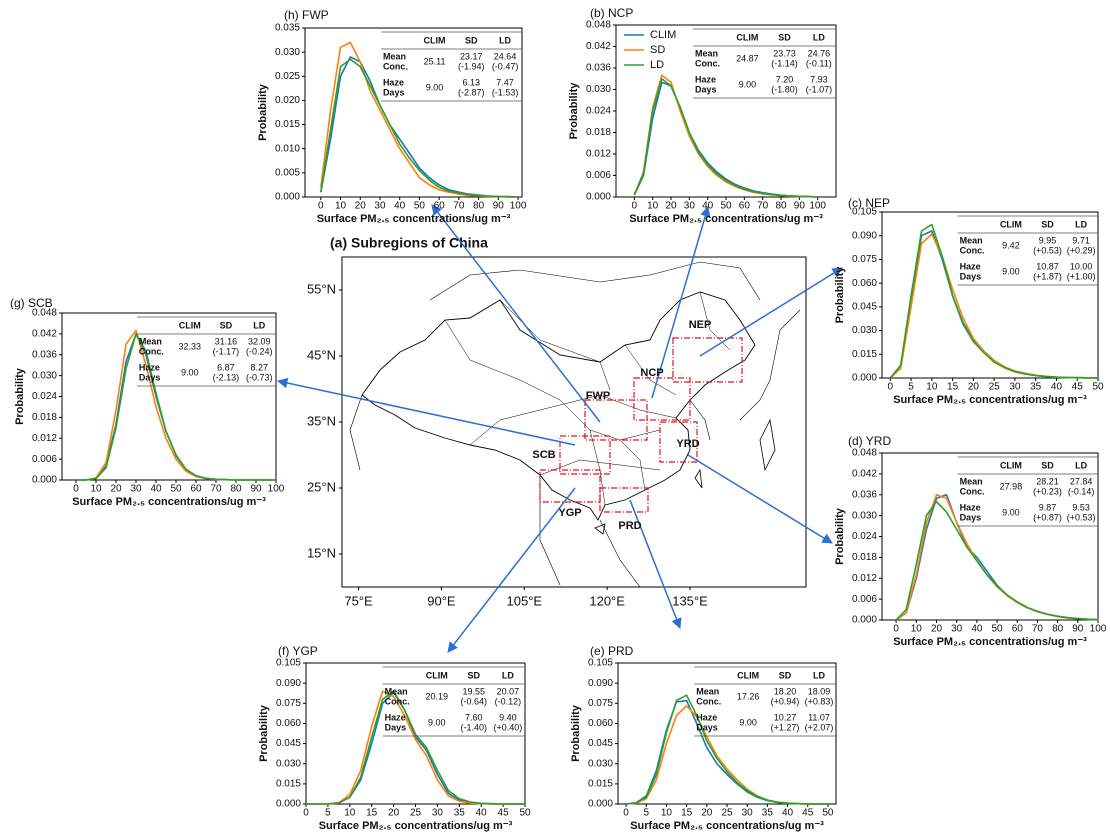 The image size is (1110, 834). I want to click on y-tick-label: 0.048, so click(44, 313).